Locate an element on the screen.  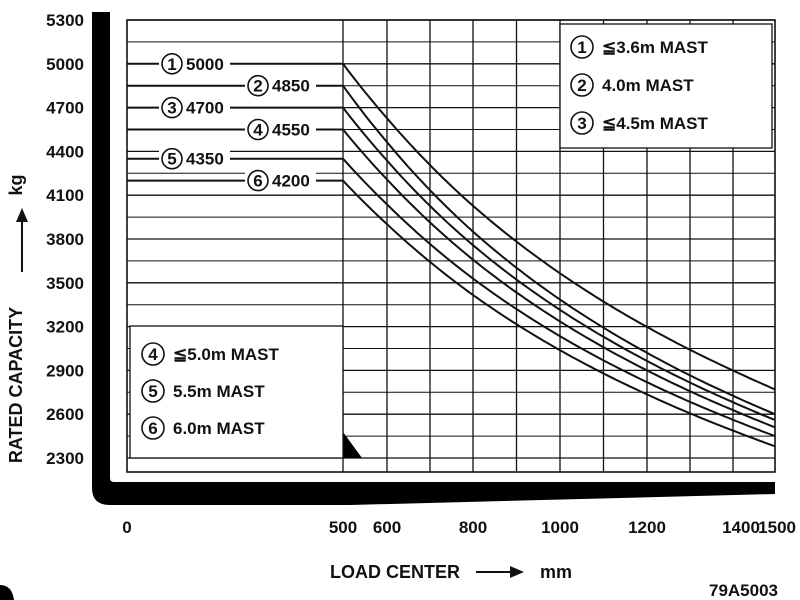
legend-label: ≦3.6m MAST is located at coordinates (655, 47).